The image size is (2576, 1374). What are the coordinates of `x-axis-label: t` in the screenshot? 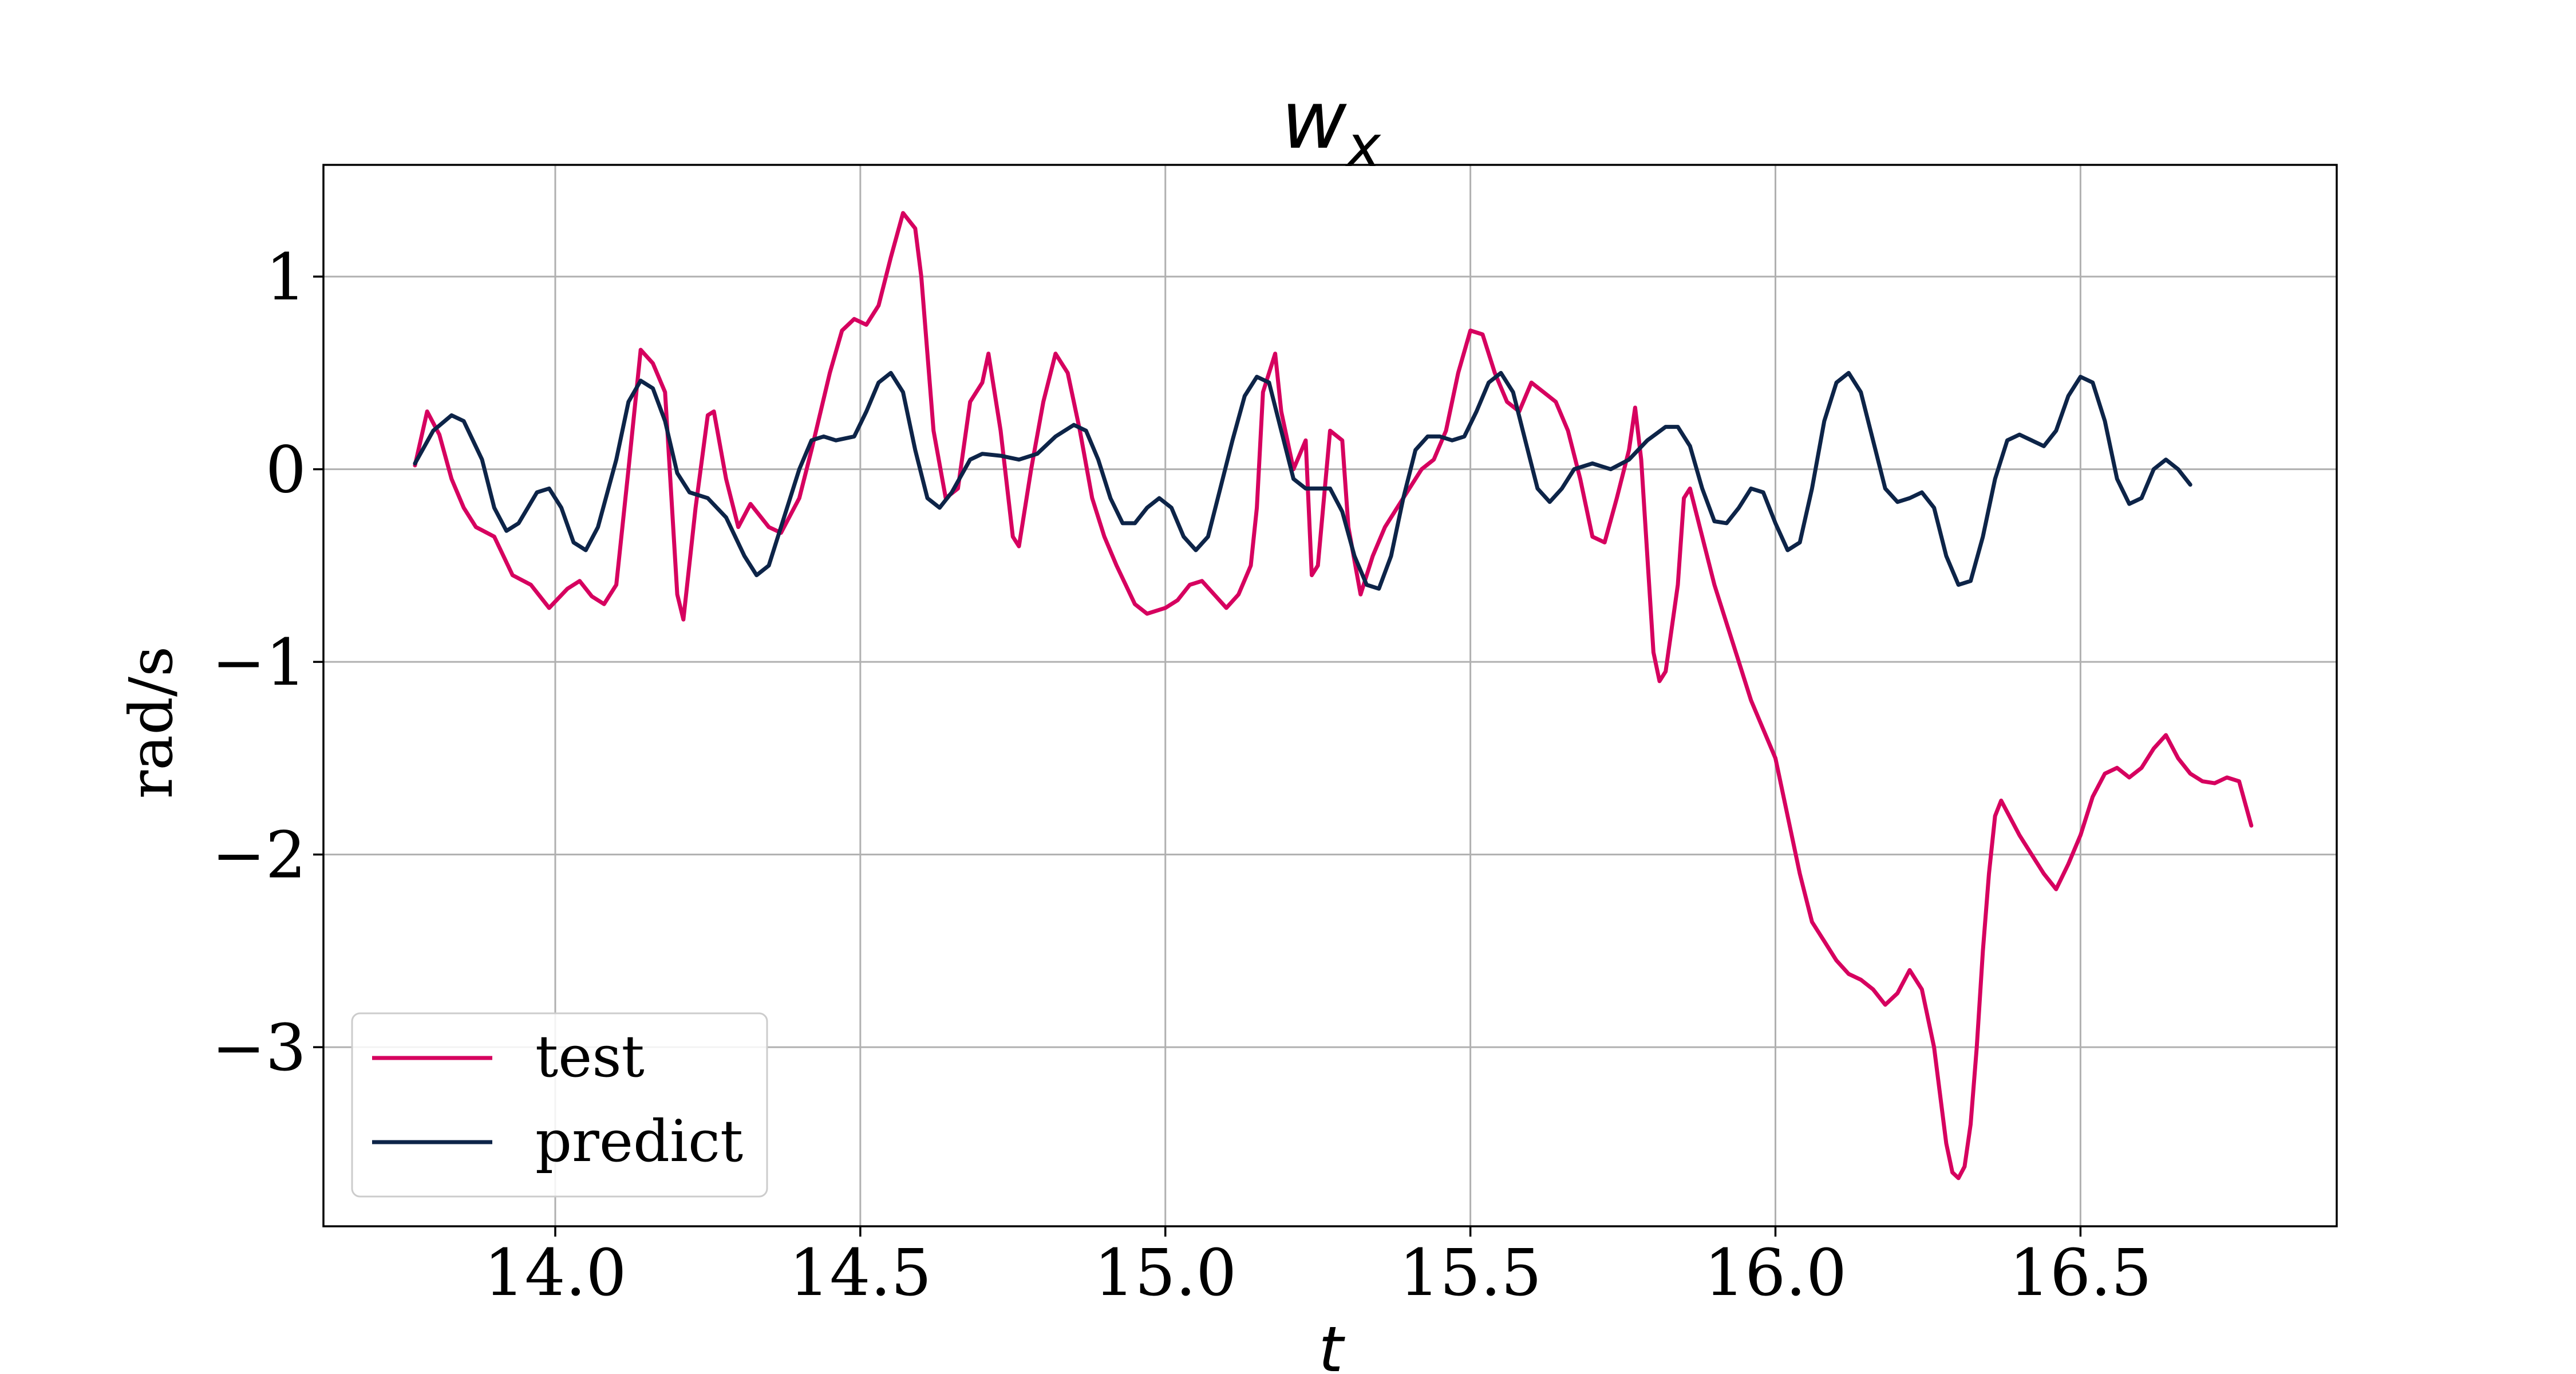 It's located at (1331, 1343).